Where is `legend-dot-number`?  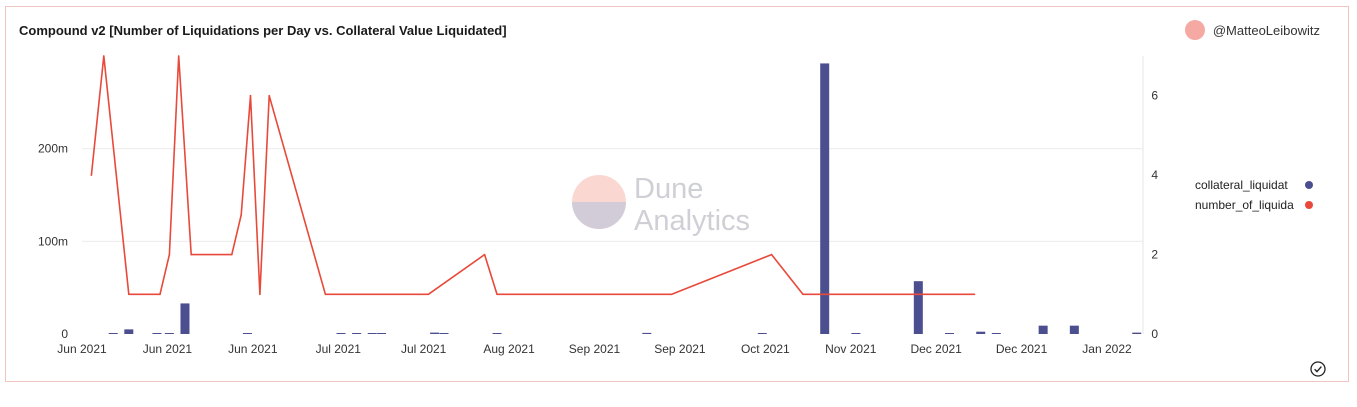 legend-dot-number is located at coordinates (1309, 205).